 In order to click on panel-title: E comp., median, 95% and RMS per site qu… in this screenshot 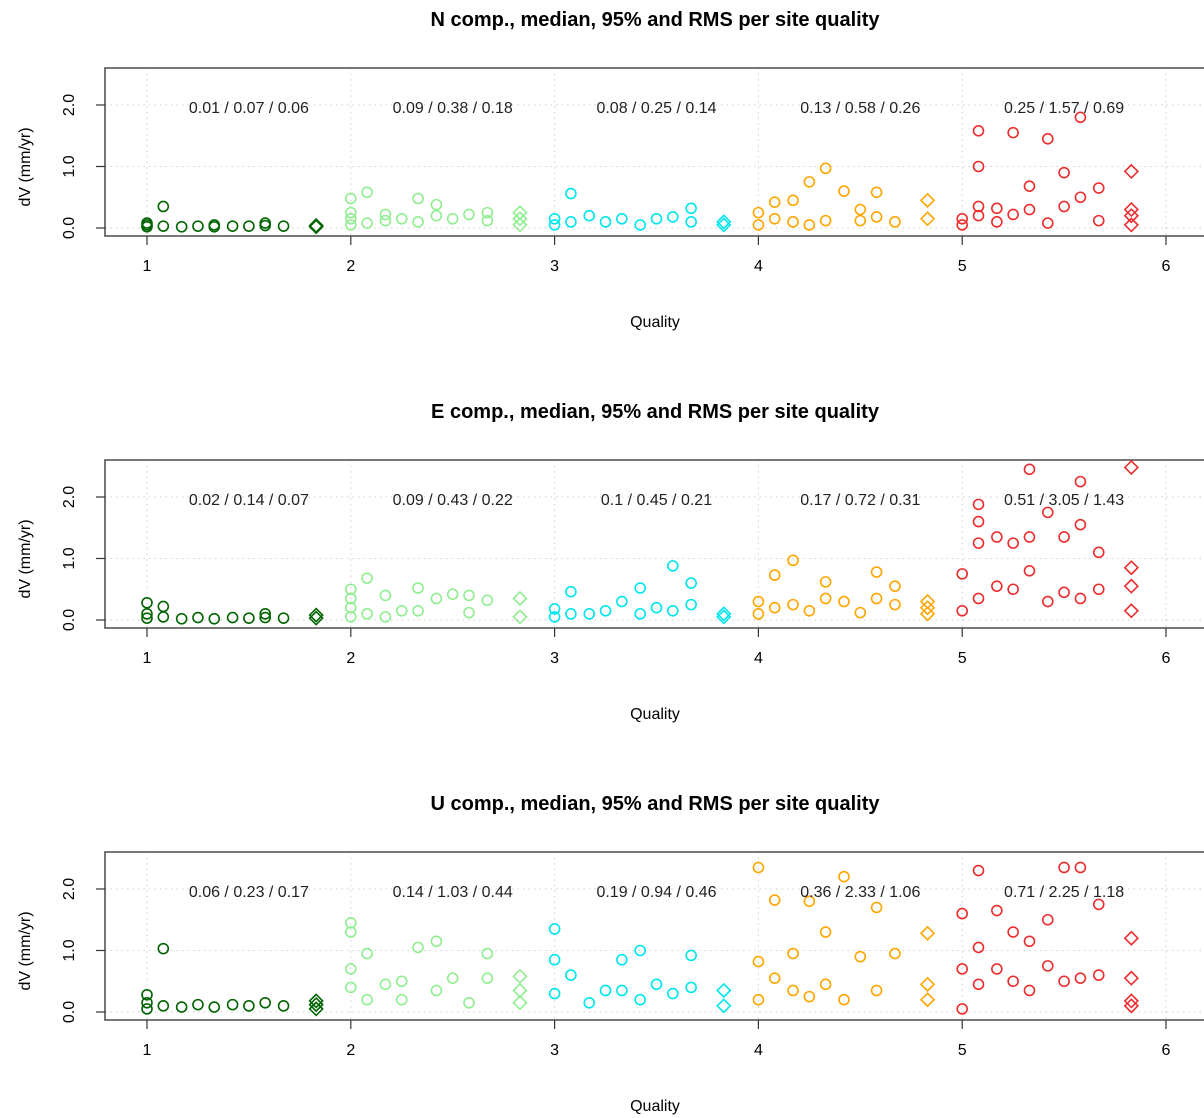, I will do `click(655, 412)`.